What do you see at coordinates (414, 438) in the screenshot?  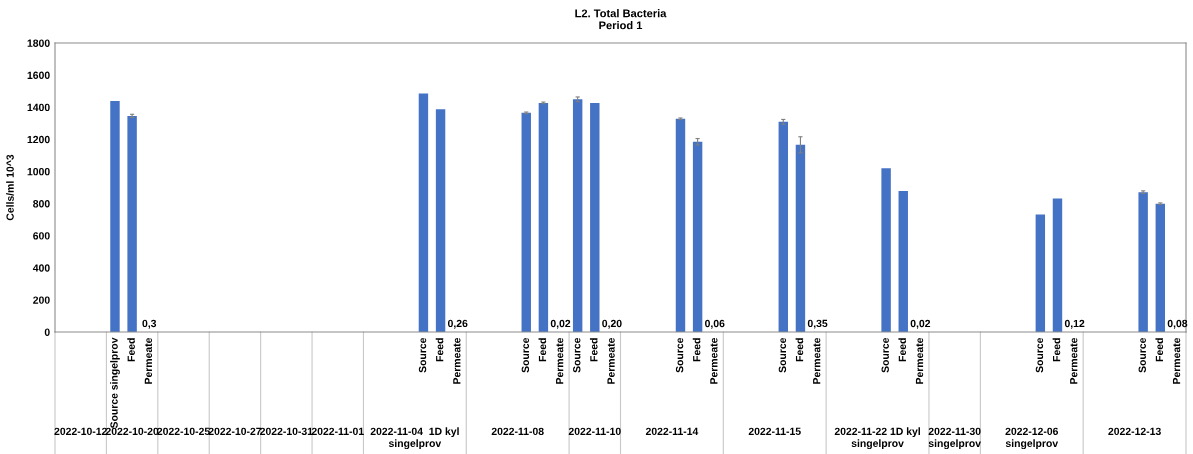 I see `text: 2022-11-04 1D kyl singelprov` at bounding box center [414, 438].